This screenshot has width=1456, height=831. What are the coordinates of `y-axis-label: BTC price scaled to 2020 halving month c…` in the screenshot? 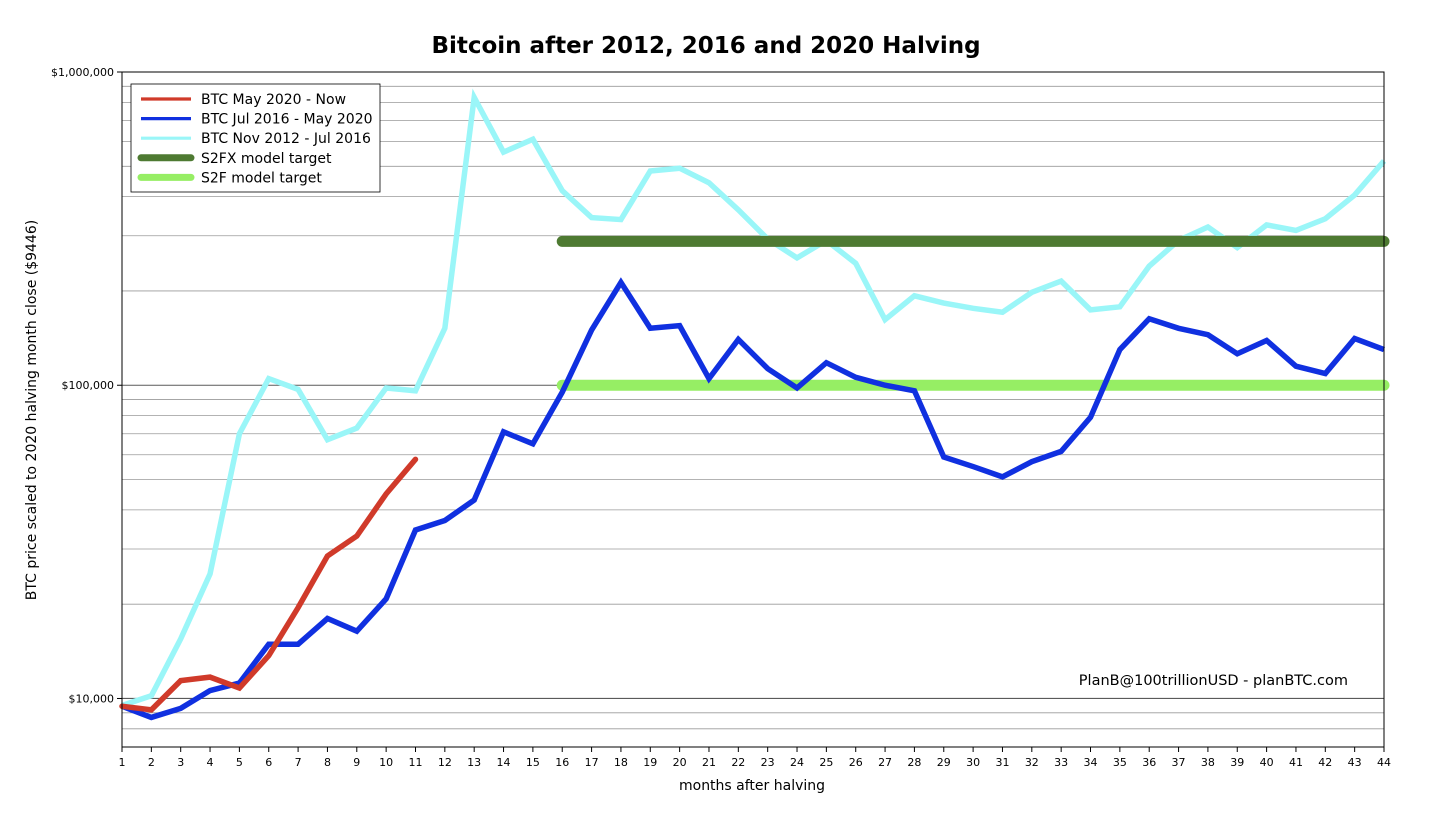 It's located at (32, 410).